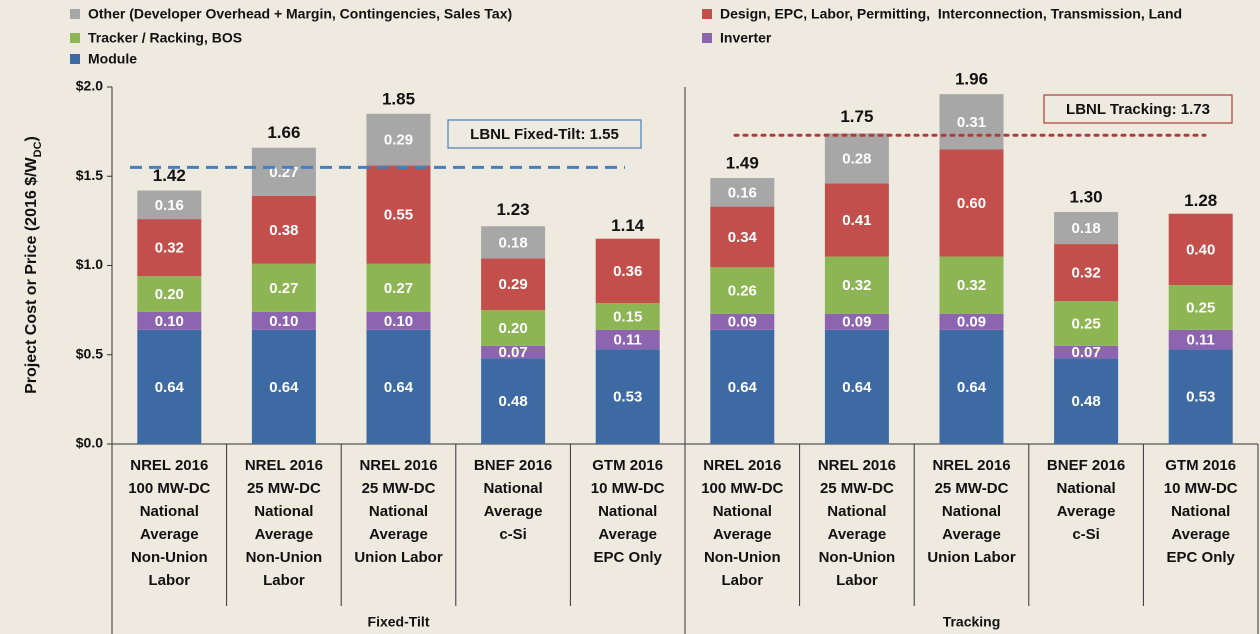 The image size is (1260, 634). I want to click on y-axis-title-text: Project Cost or Price (2016 $/W, so click(31, 274).